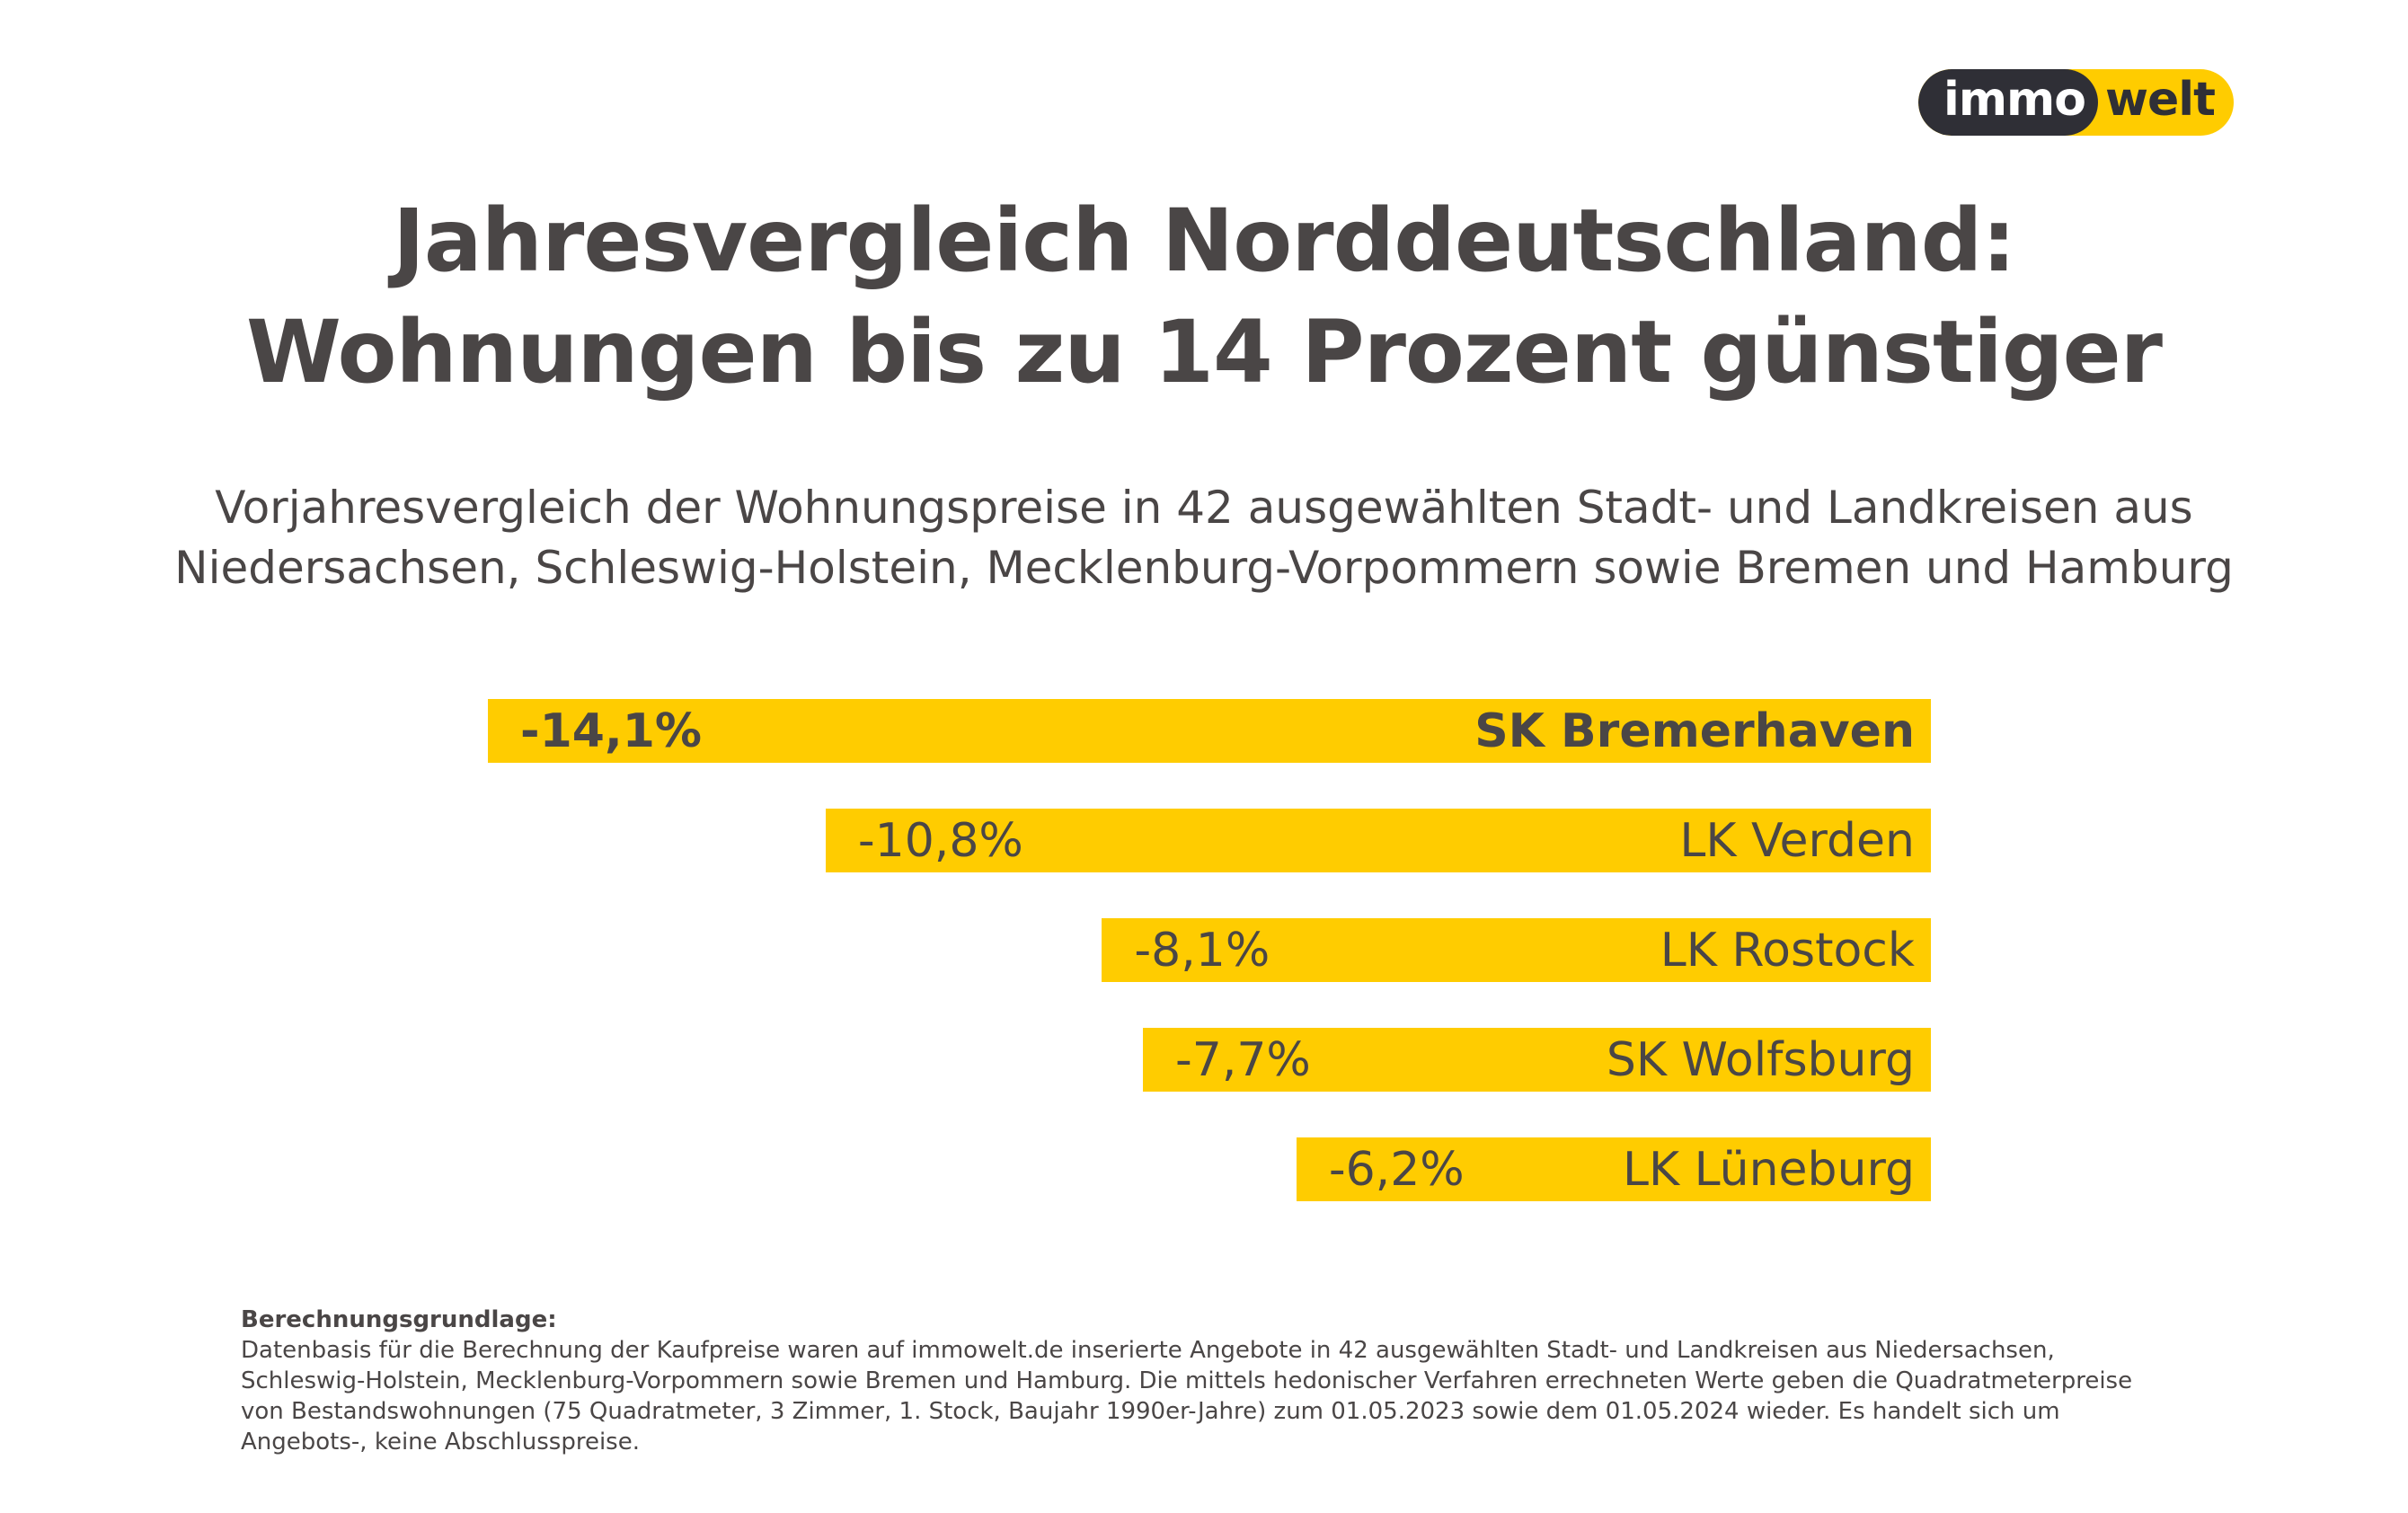 This screenshot has width=2408, height=1513. What do you see at coordinates (940, 841) in the screenshot?
I see `data-label: -10,8%` at bounding box center [940, 841].